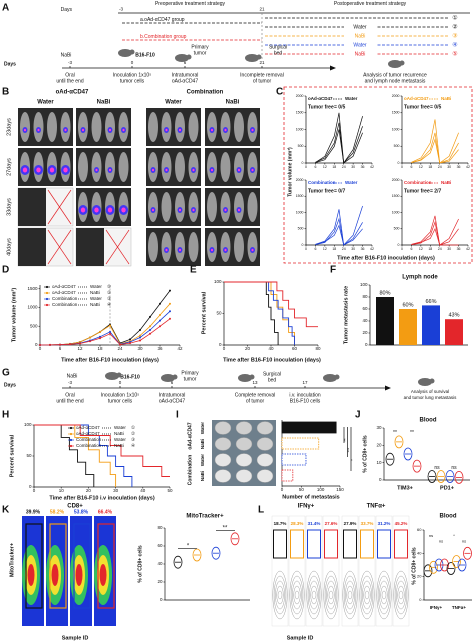  What do you see at coordinates (5, 415) in the screenshot?
I see `panel-label: H` at bounding box center [5, 415].